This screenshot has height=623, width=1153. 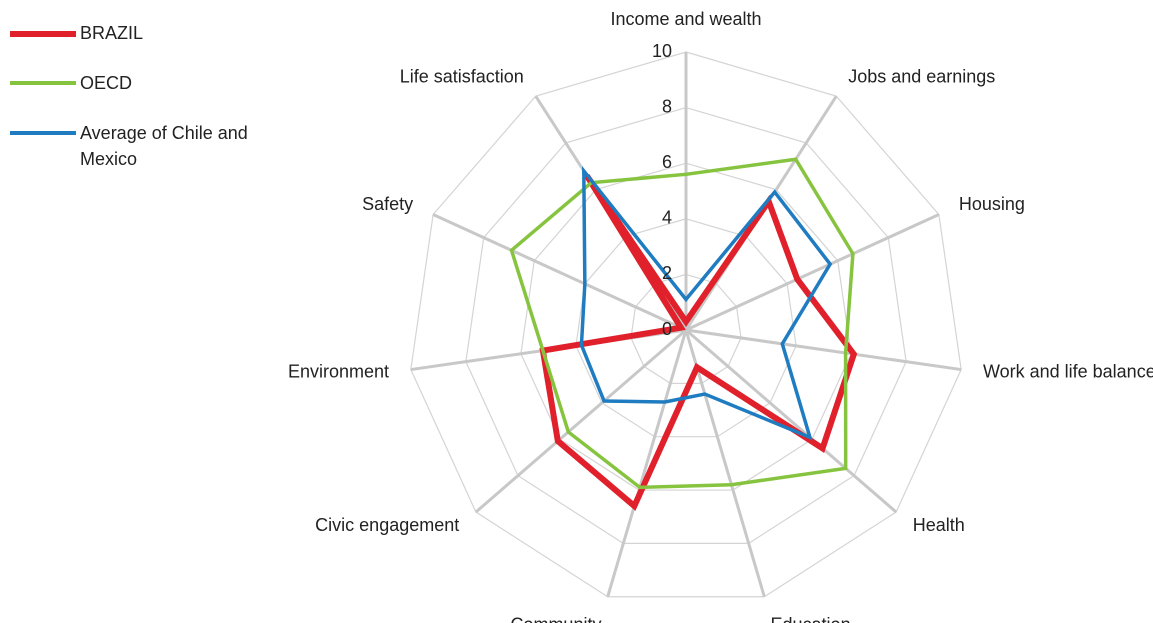 I want to click on series-line, so click(x=706, y=303).